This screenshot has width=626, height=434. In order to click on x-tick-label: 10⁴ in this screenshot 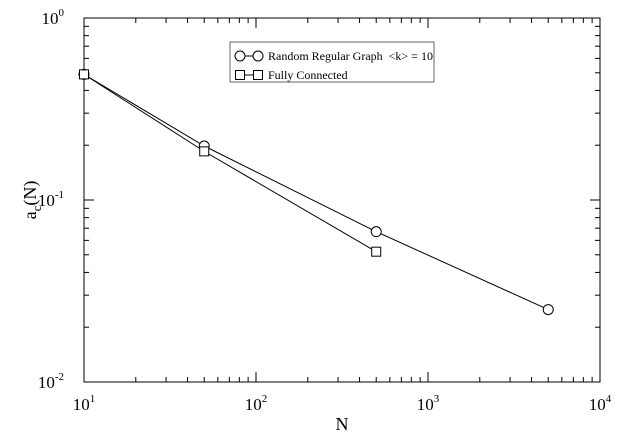, I will do `click(600, 403)`.